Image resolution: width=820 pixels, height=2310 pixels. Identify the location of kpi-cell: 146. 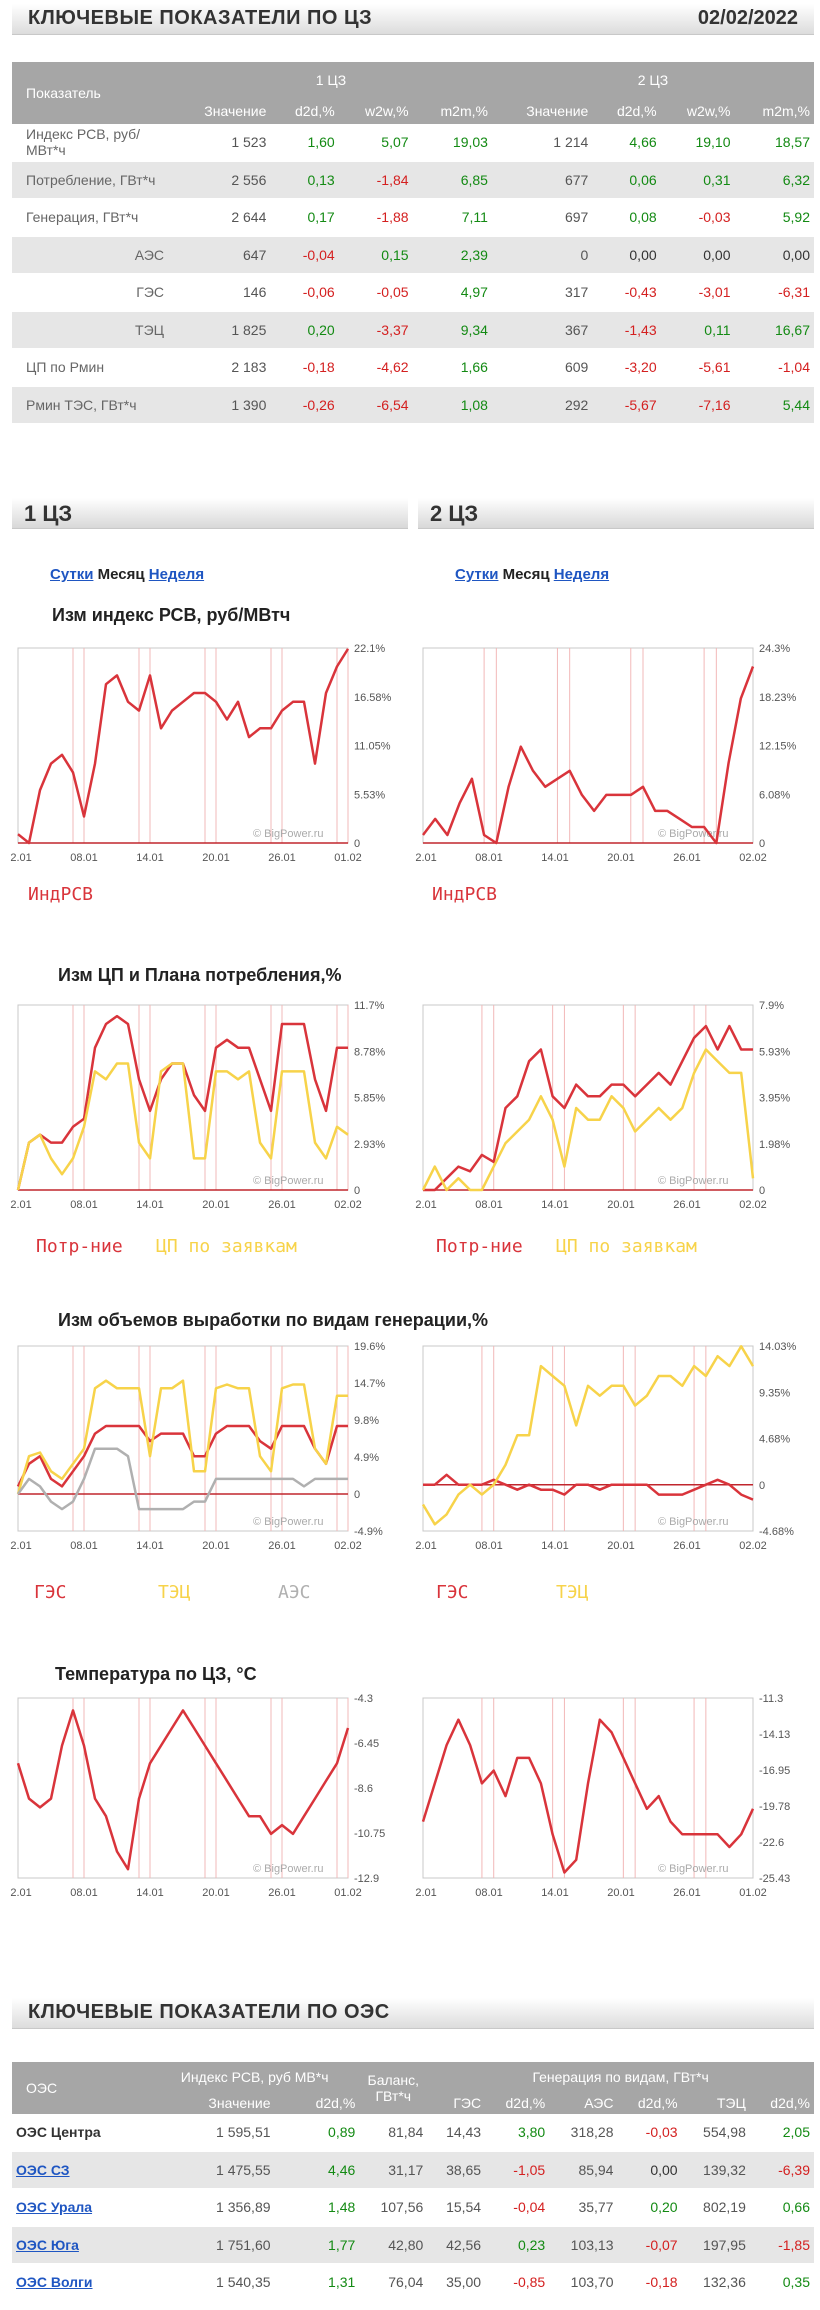
(220, 292).